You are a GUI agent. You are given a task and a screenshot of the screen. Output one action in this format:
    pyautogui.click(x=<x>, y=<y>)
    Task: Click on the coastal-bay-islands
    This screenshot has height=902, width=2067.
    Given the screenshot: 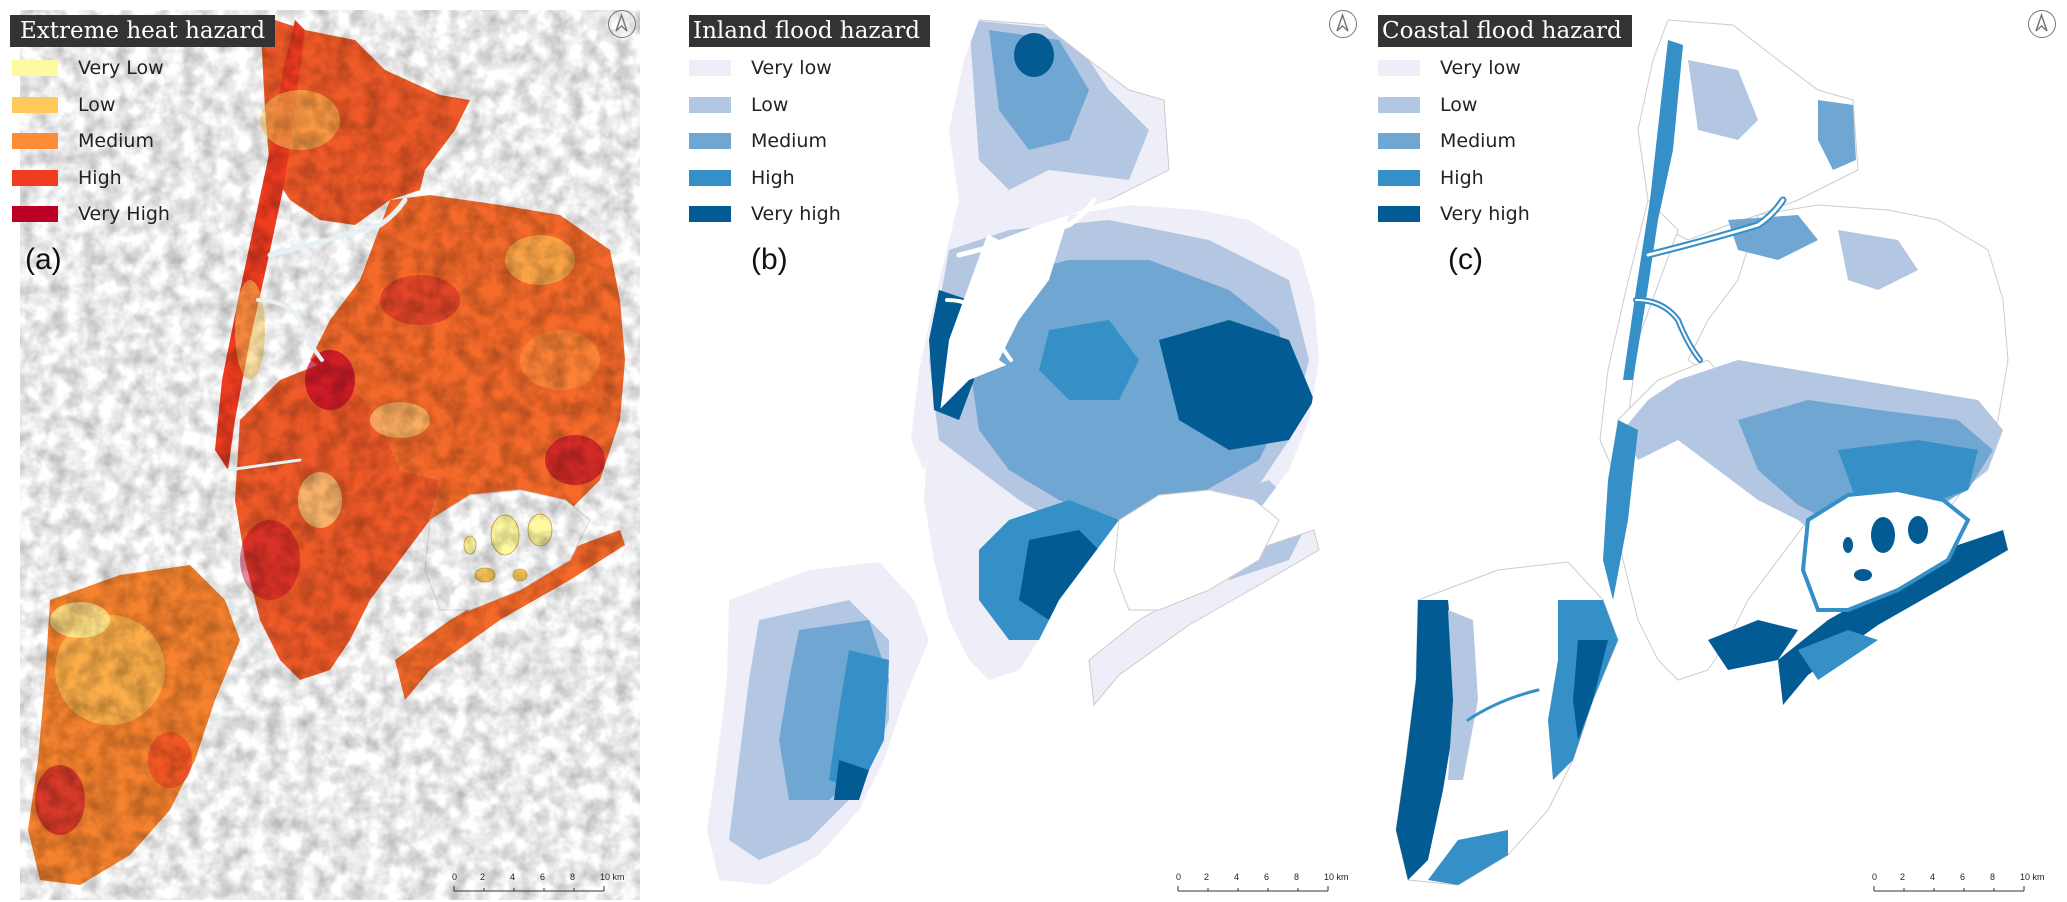 What is the action you would take?
    pyautogui.click(x=1885, y=548)
    